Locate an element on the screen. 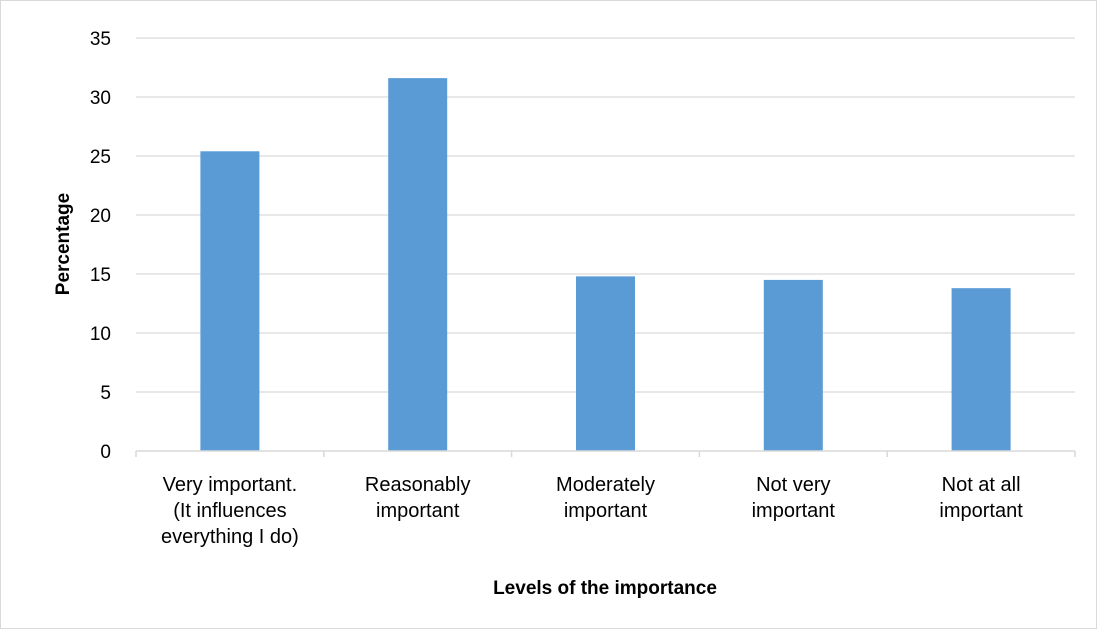  x-tick-label: Moderately important is located at coordinates (605, 498).